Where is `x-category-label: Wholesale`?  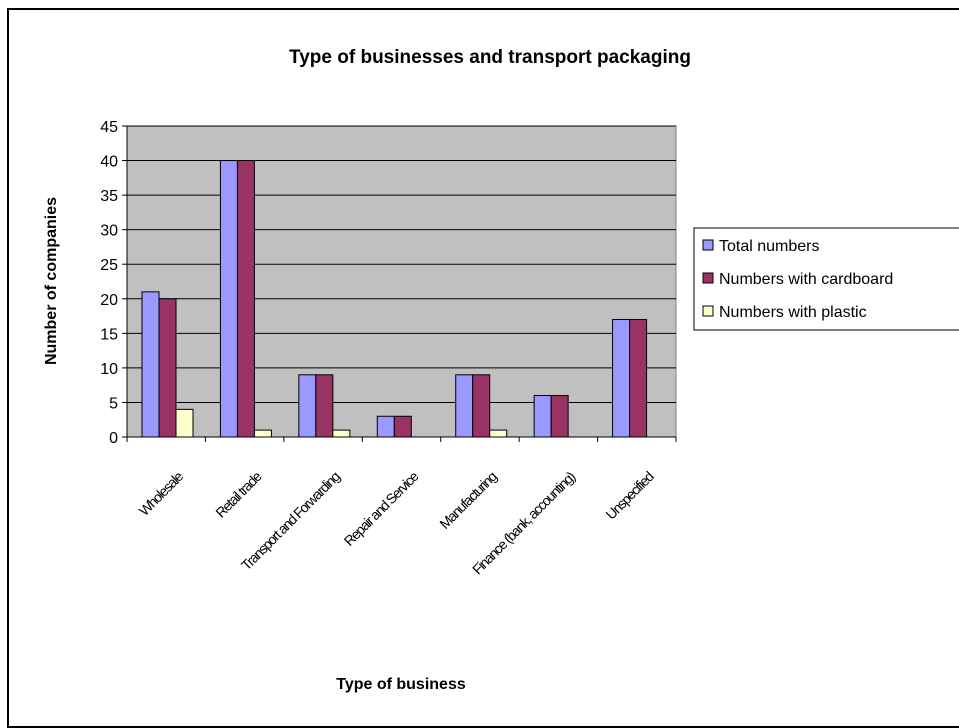
x-category-label: Wholesale is located at coordinates (161, 493).